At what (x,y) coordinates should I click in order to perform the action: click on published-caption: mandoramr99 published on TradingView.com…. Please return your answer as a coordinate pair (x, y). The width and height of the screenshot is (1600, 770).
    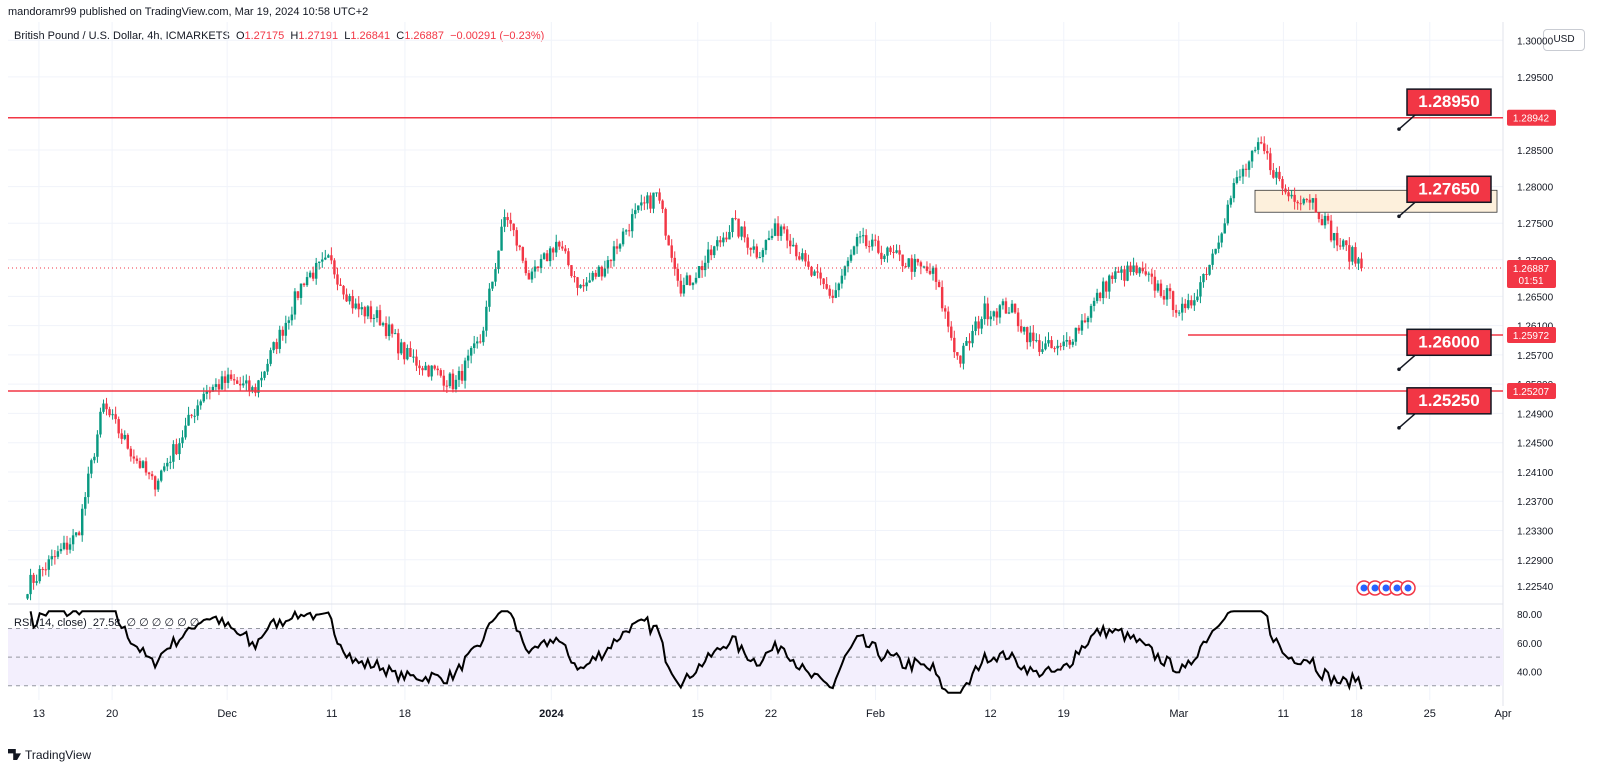
    Looking at the image, I should click on (188, 12).